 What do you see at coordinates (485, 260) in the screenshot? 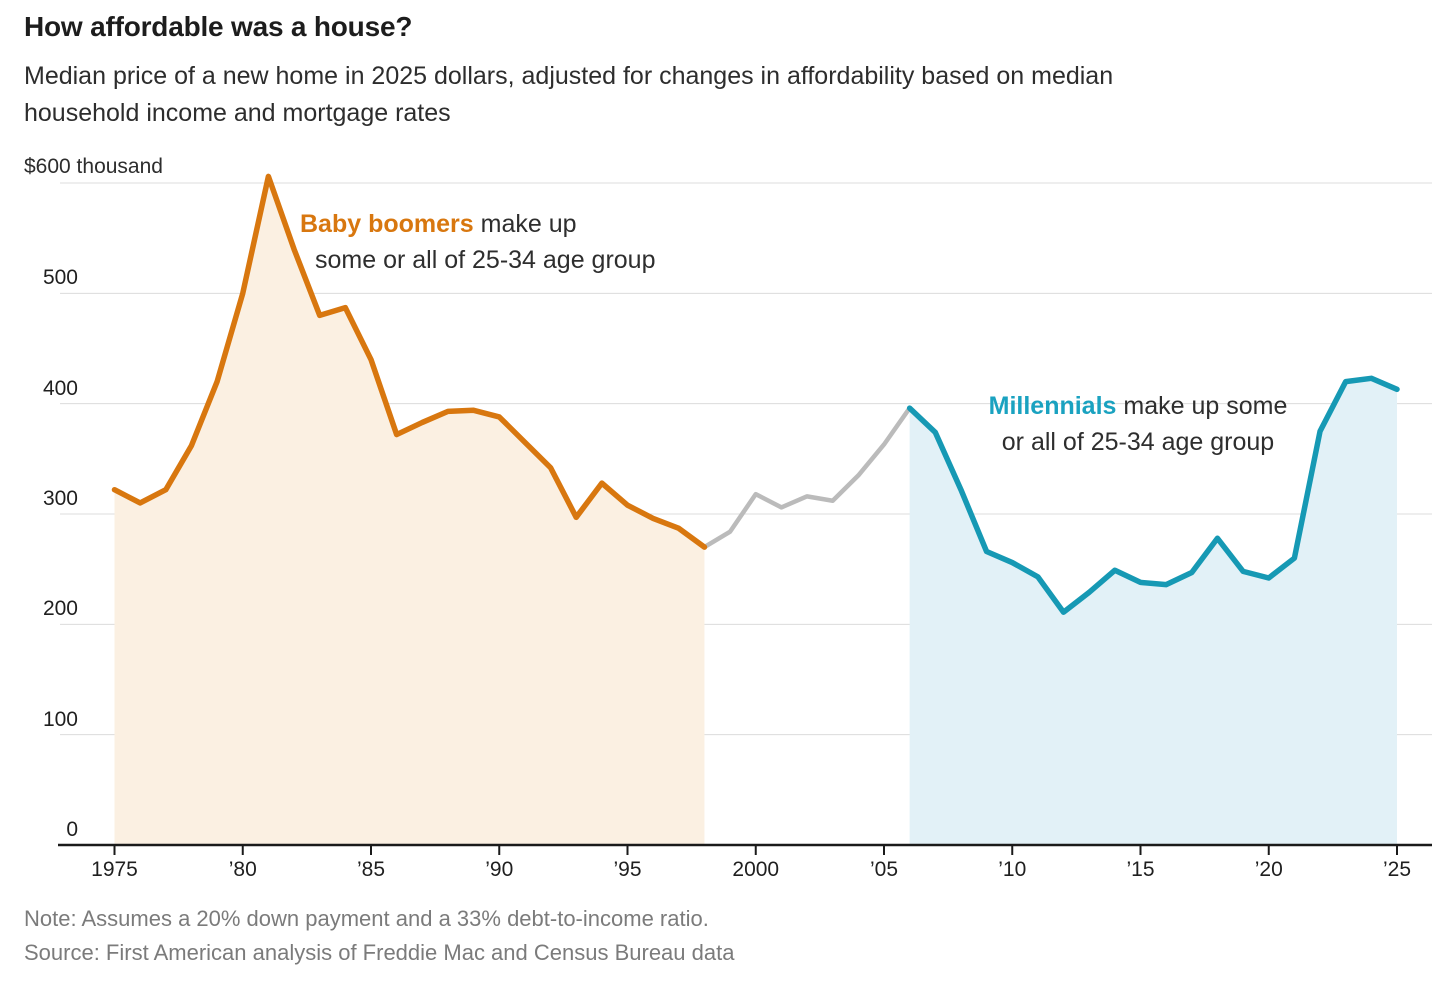
I see `annotation-baby-boomers-line2: some or all of 25-34 age group` at bounding box center [485, 260].